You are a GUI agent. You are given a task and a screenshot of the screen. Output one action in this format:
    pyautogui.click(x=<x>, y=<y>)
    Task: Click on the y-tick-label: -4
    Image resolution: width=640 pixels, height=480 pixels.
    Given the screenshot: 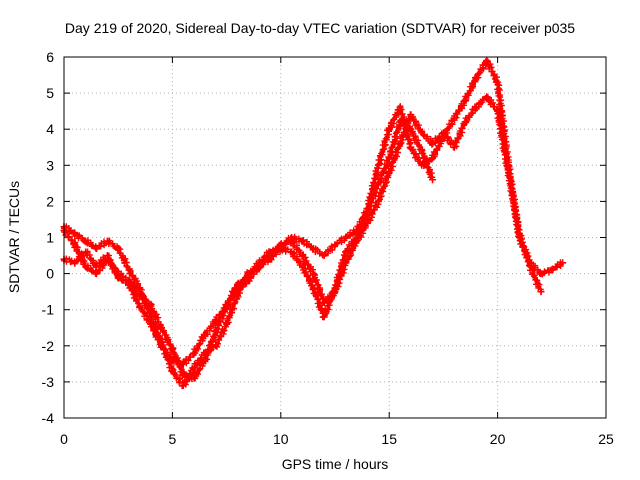 What is the action you would take?
    pyautogui.click(x=48, y=418)
    